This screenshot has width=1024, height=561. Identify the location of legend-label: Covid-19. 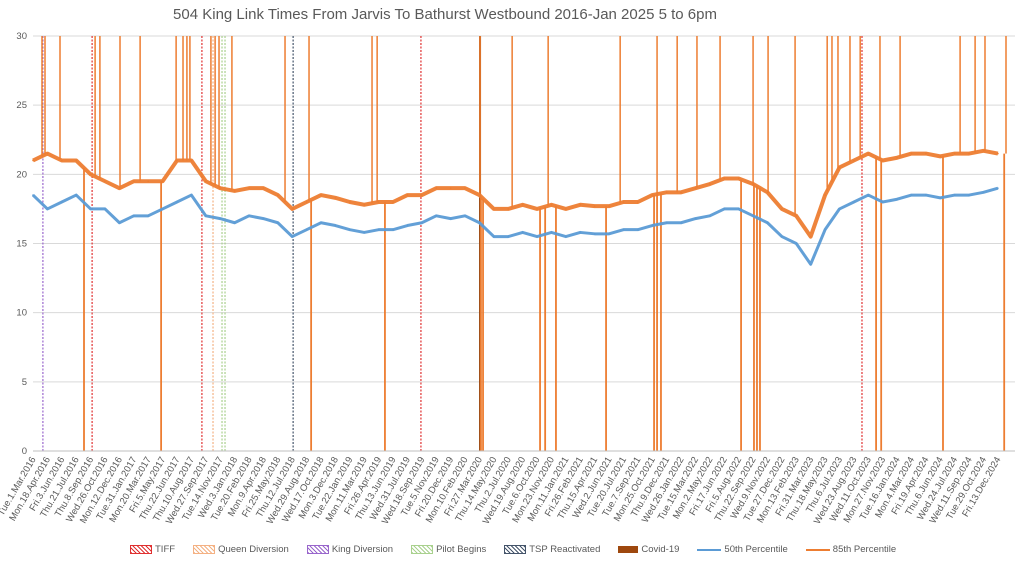
(660, 549).